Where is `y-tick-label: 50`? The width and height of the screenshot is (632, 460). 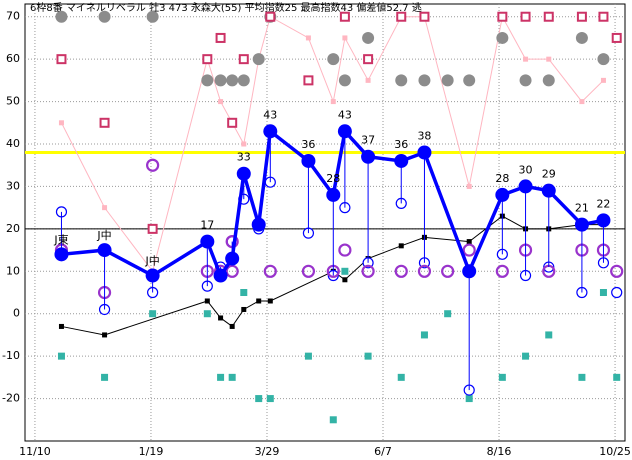
y-tick-label: 50 is located at coordinates (13, 101).